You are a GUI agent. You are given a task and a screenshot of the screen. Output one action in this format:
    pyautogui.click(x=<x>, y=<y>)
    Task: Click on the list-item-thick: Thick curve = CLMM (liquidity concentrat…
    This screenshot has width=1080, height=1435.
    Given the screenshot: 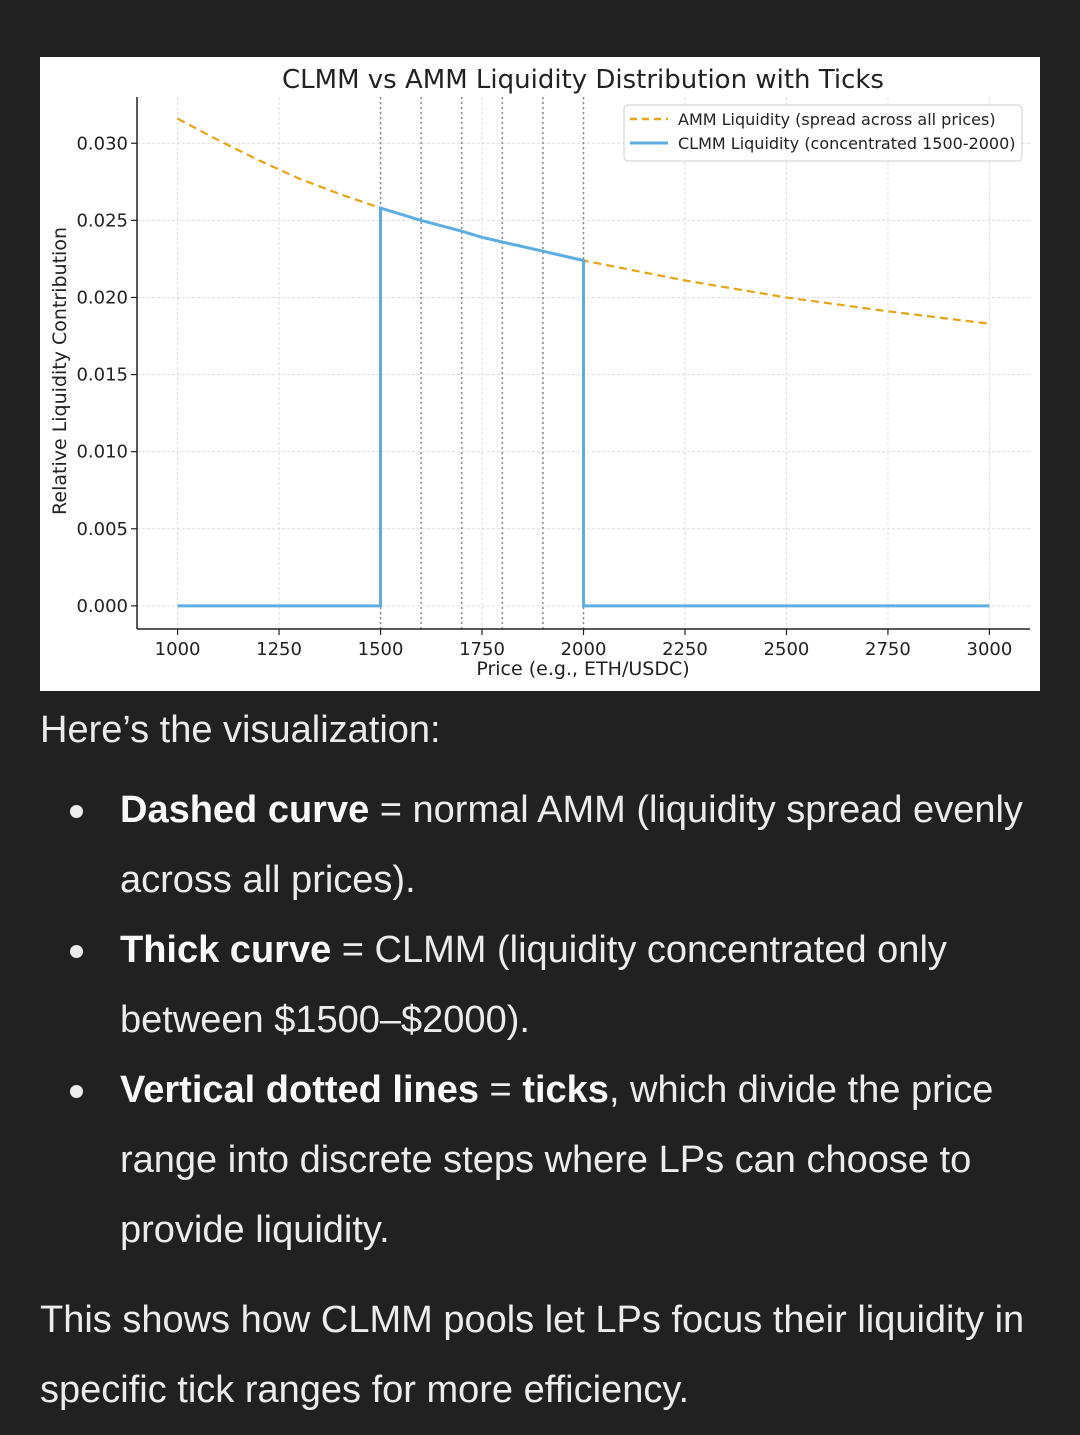 What is the action you would take?
    pyautogui.click(x=540, y=985)
    